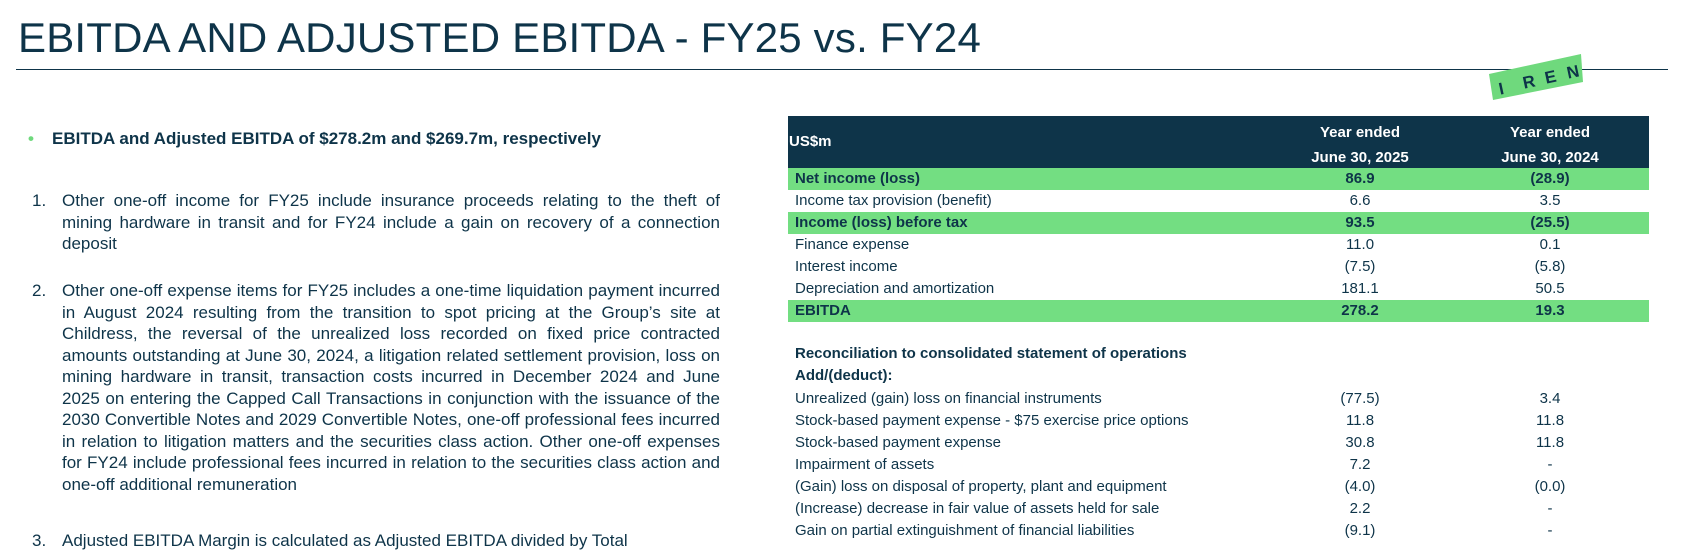 The height and width of the screenshot is (552, 1684). What do you see at coordinates (858, 178) in the screenshot?
I see `row-label: Net income (loss)` at bounding box center [858, 178].